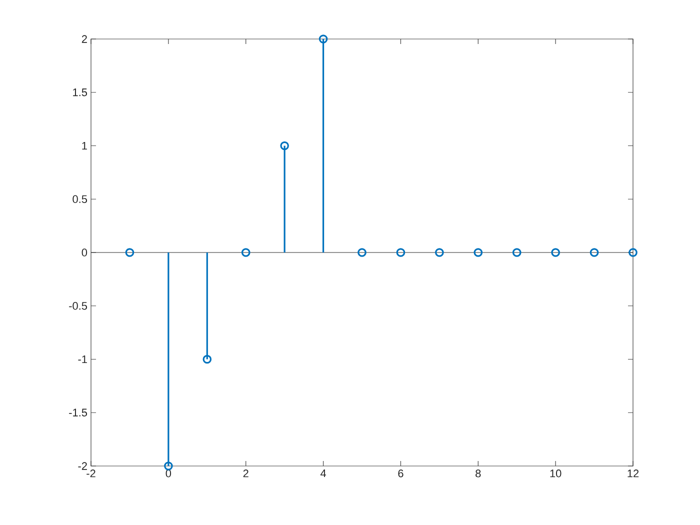  Describe the element at coordinates (80, 199) in the screenshot. I see `y-tick-label: 0.5` at that location.